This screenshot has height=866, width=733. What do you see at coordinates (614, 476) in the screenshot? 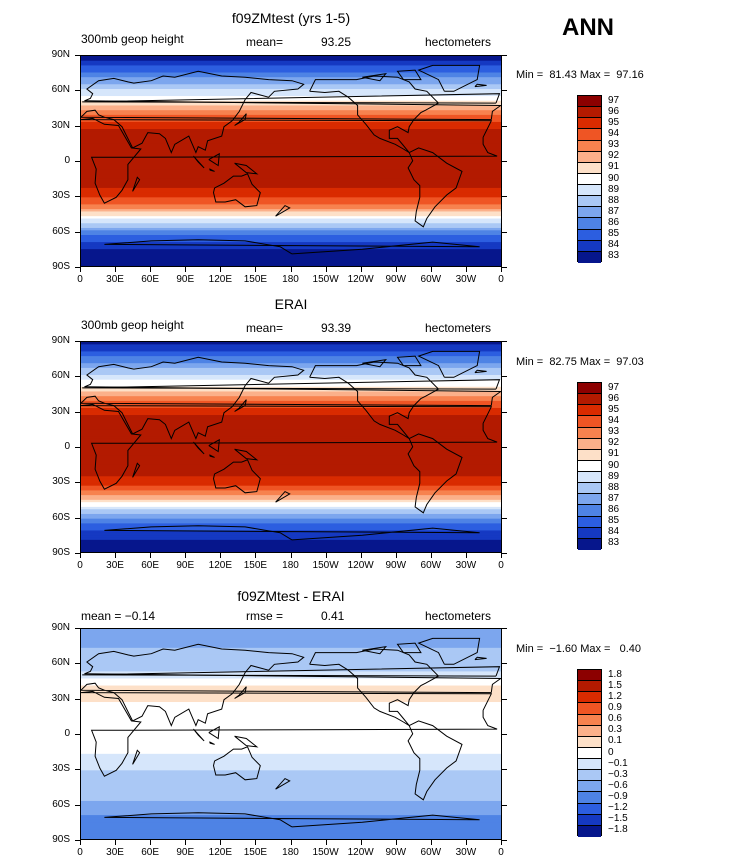
I see `colorbar-label: 89` at bounding box center [614, 476].